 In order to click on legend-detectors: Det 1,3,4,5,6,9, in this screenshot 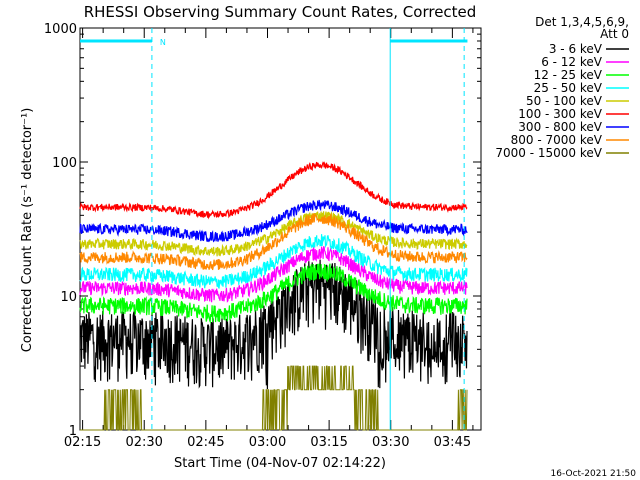, I will do `click(582, 22)`.